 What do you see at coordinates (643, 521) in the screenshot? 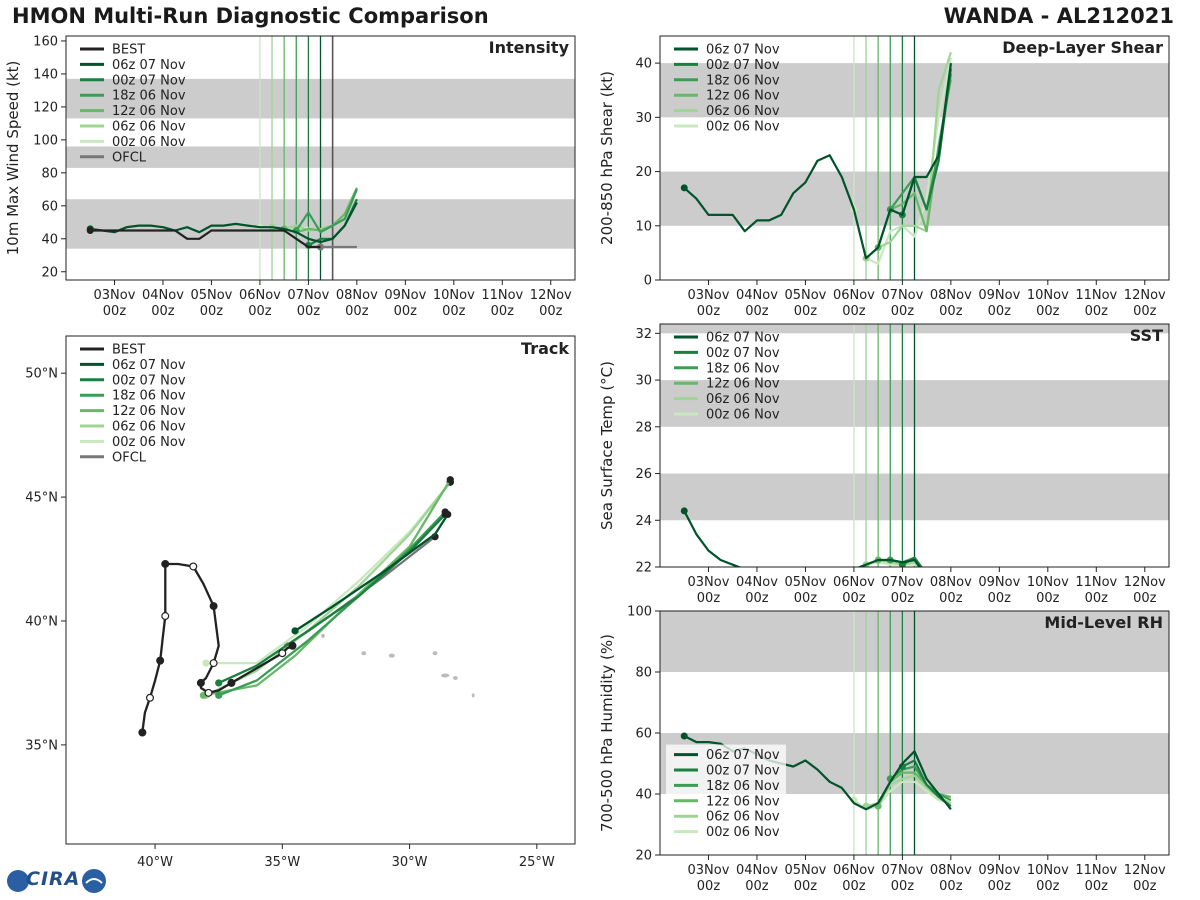
I see `y-tick-label: 24` at bounding box center [643, 521].